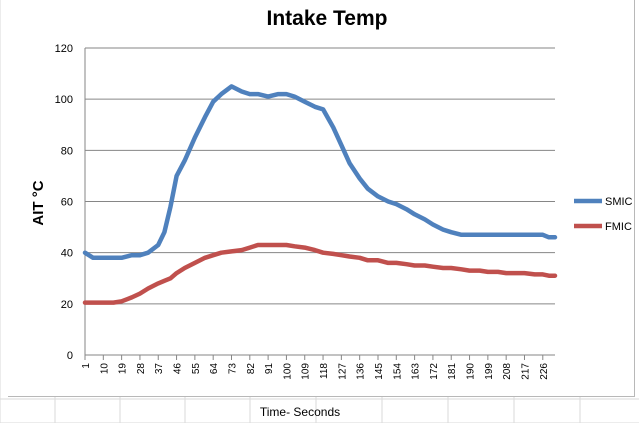 This screenshot has height=423, width=639. I want to click on x-tick-label: 28, so click(141, 369).